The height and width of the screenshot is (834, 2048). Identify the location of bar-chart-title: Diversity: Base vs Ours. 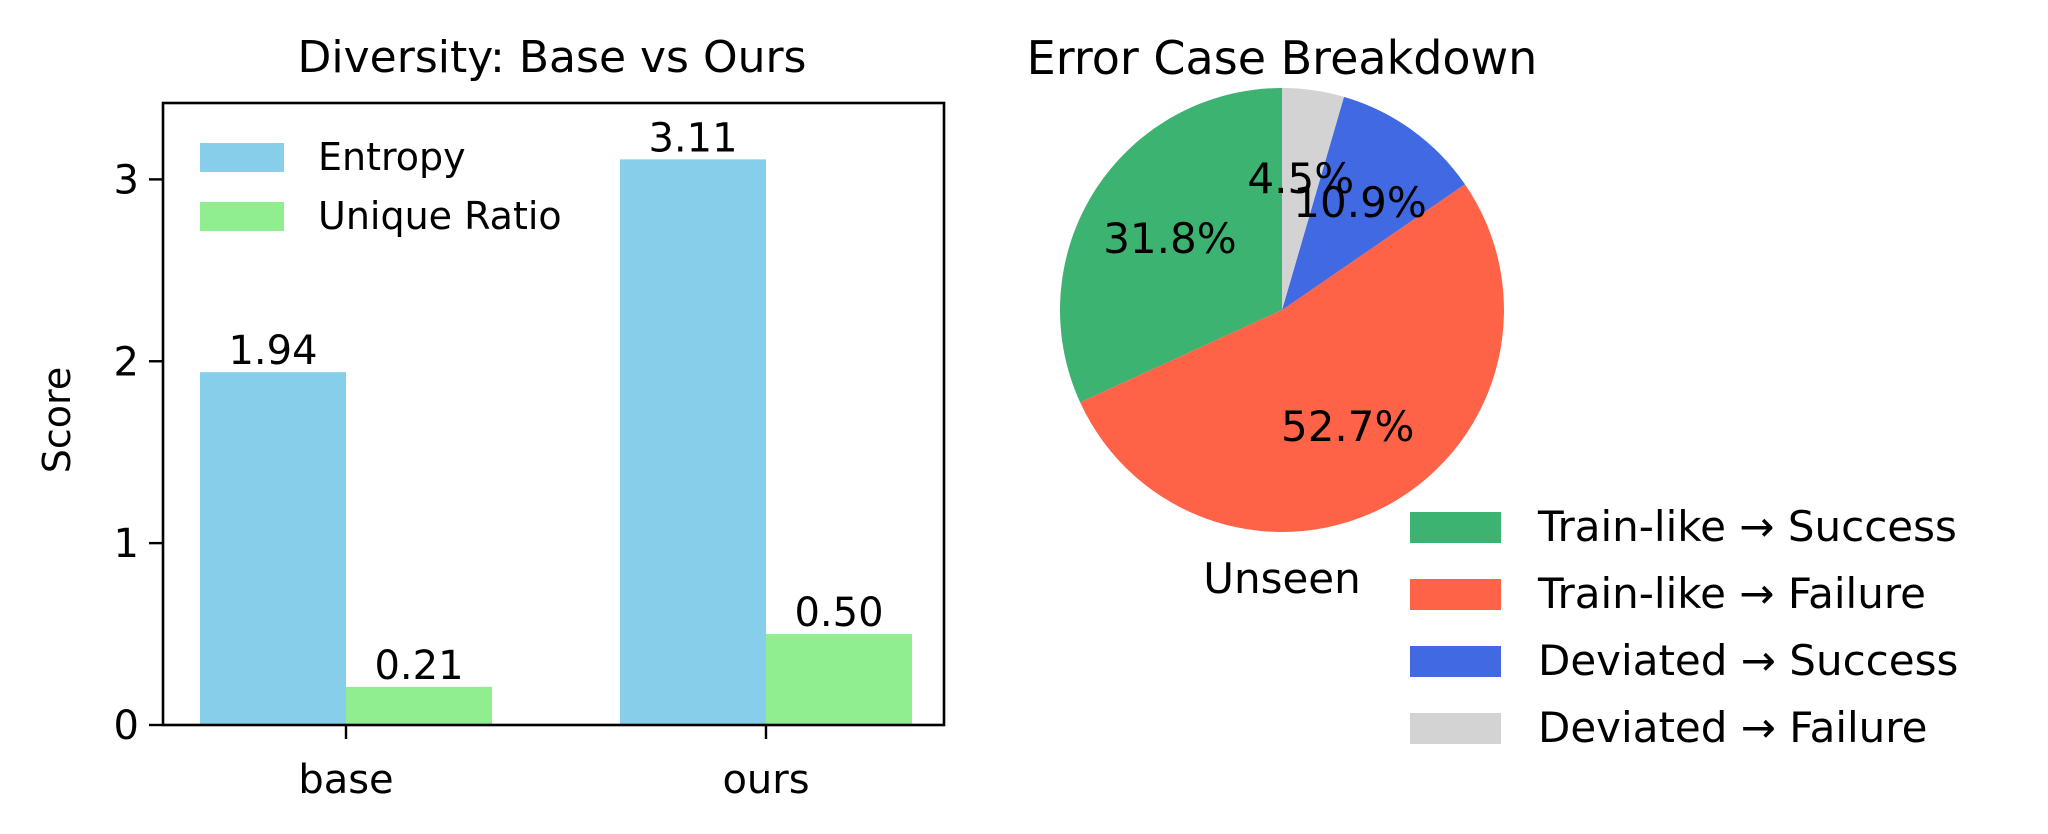
(552, 57).